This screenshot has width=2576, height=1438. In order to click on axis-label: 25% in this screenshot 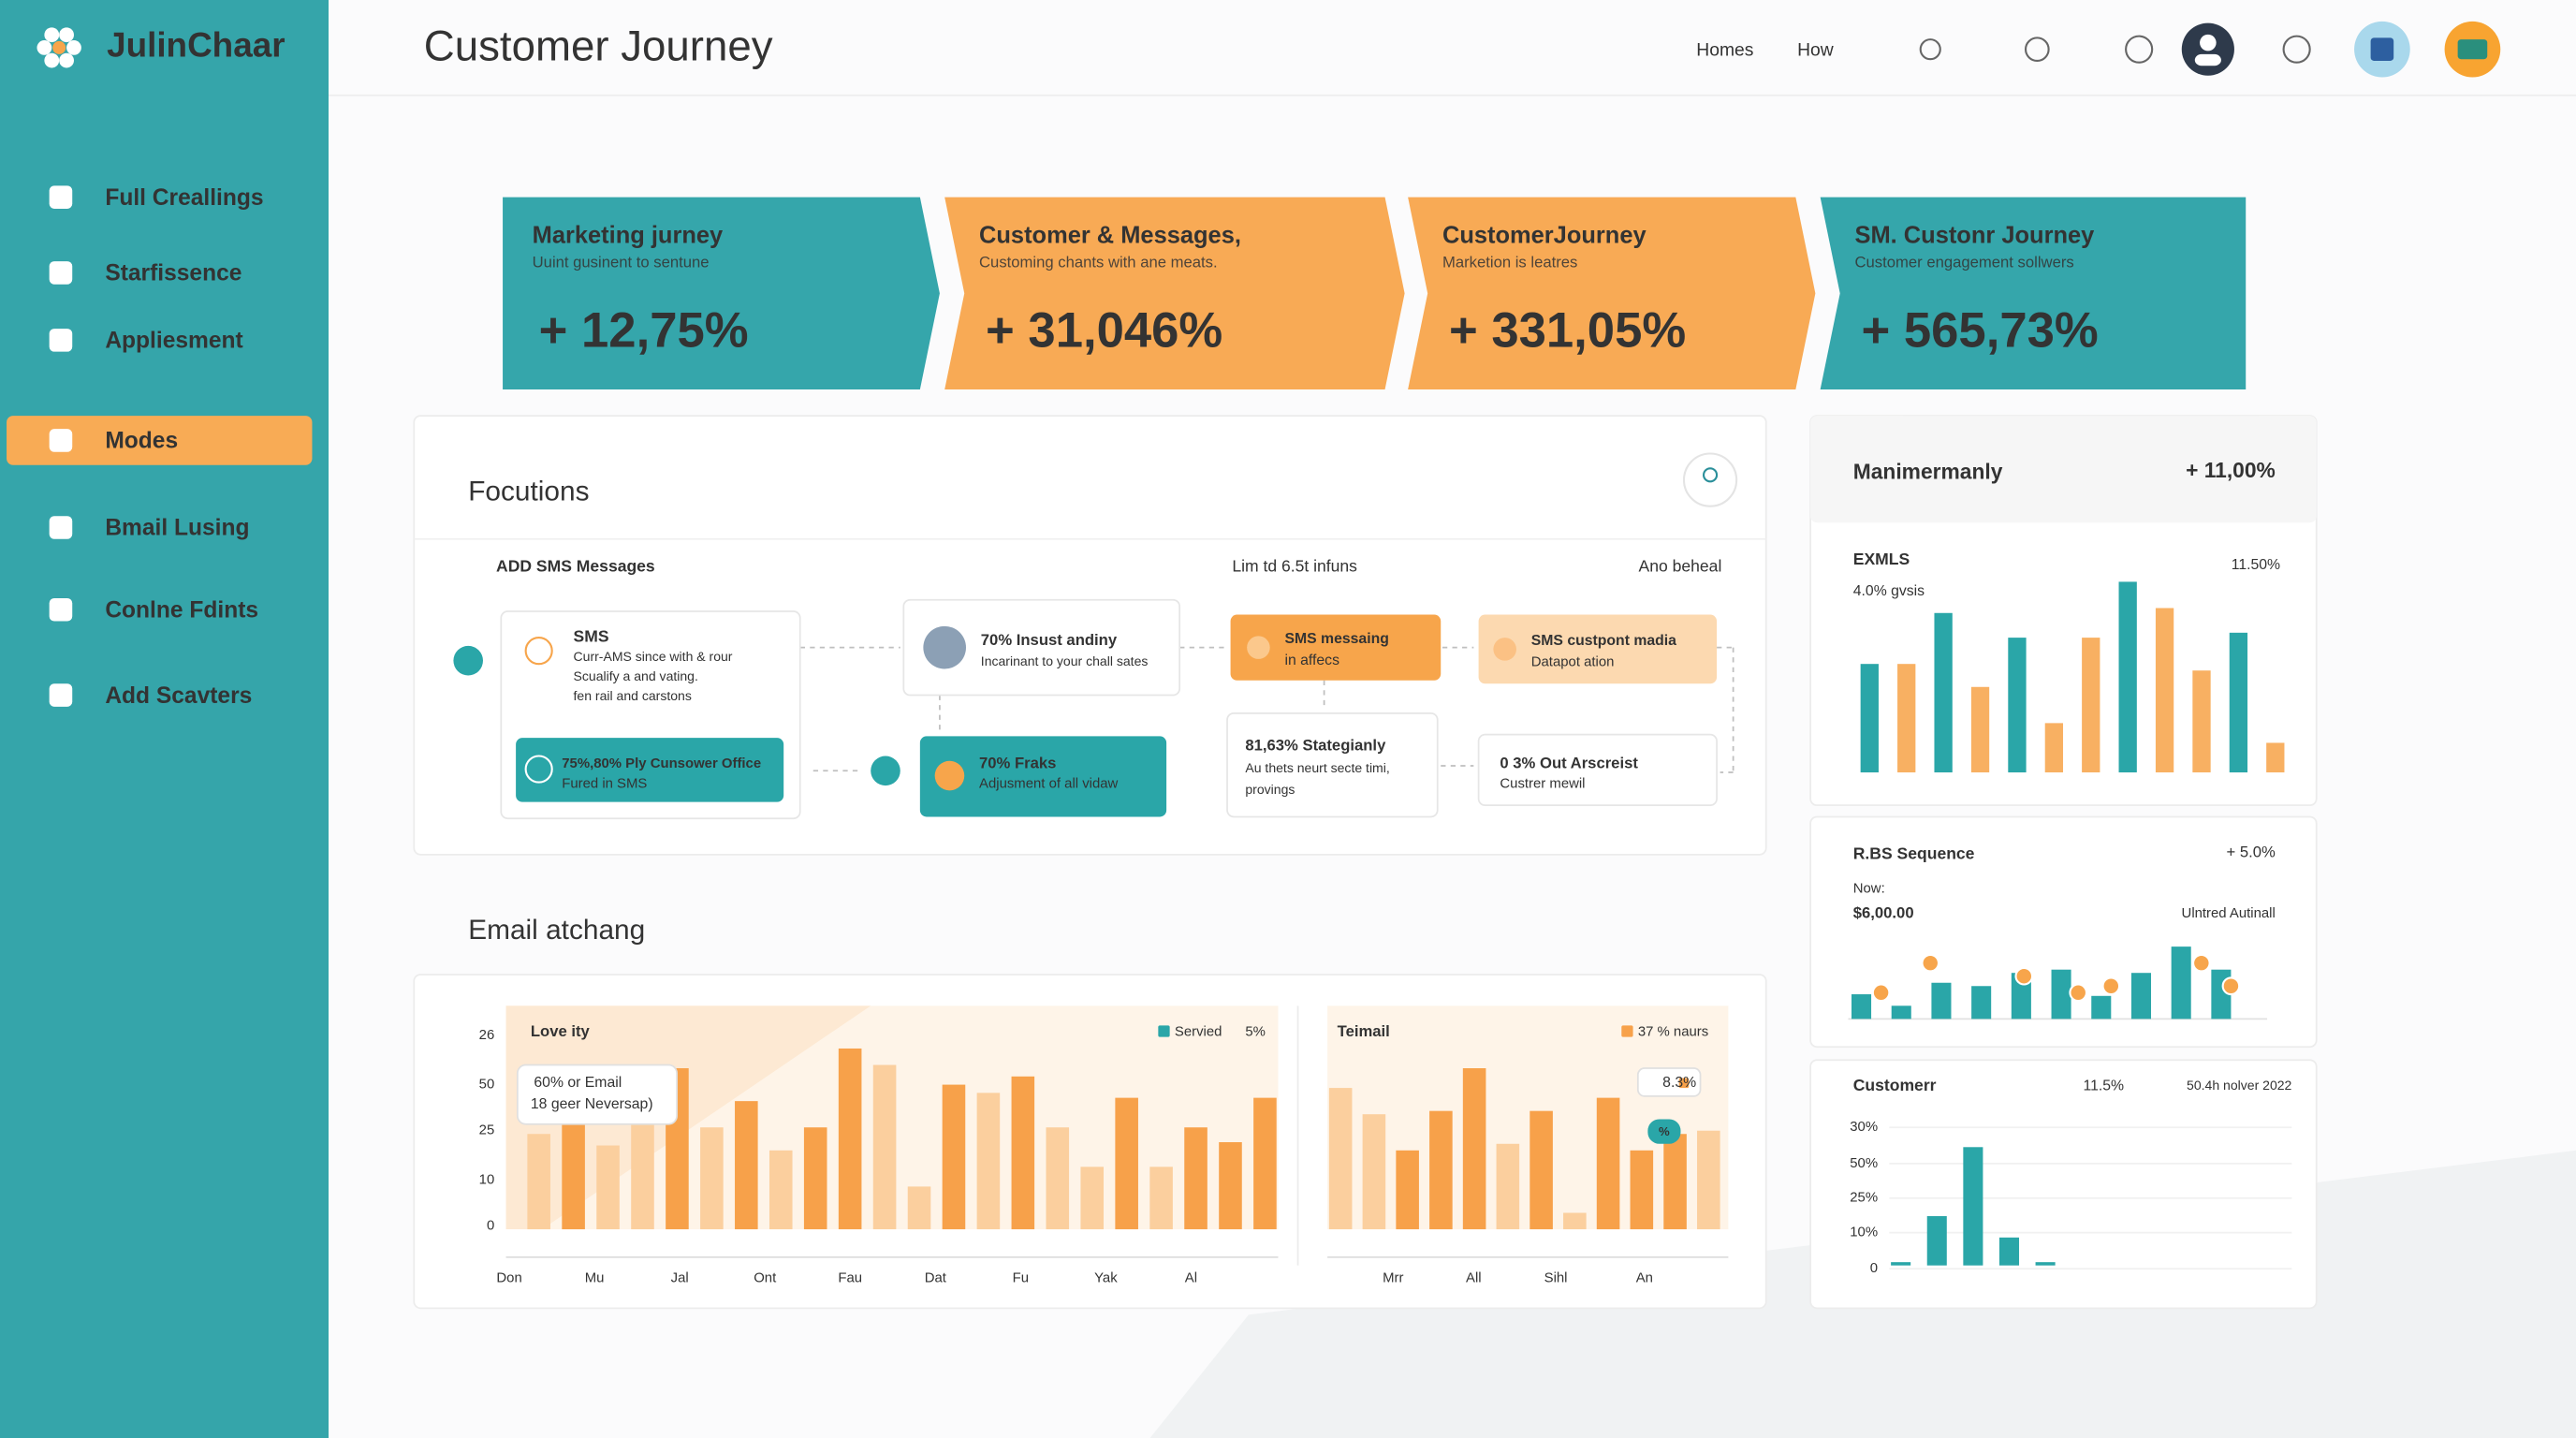, I will do `click(1864, 1198)`.